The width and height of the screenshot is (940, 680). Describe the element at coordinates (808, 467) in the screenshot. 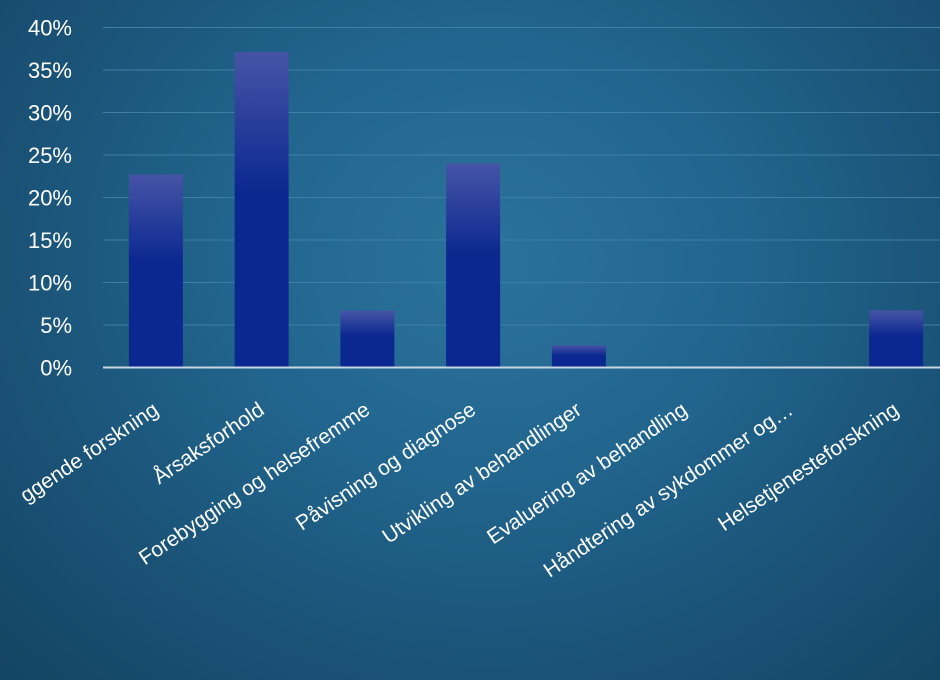

I see `x-category-label: Helsetjenesteforskning` at that location.